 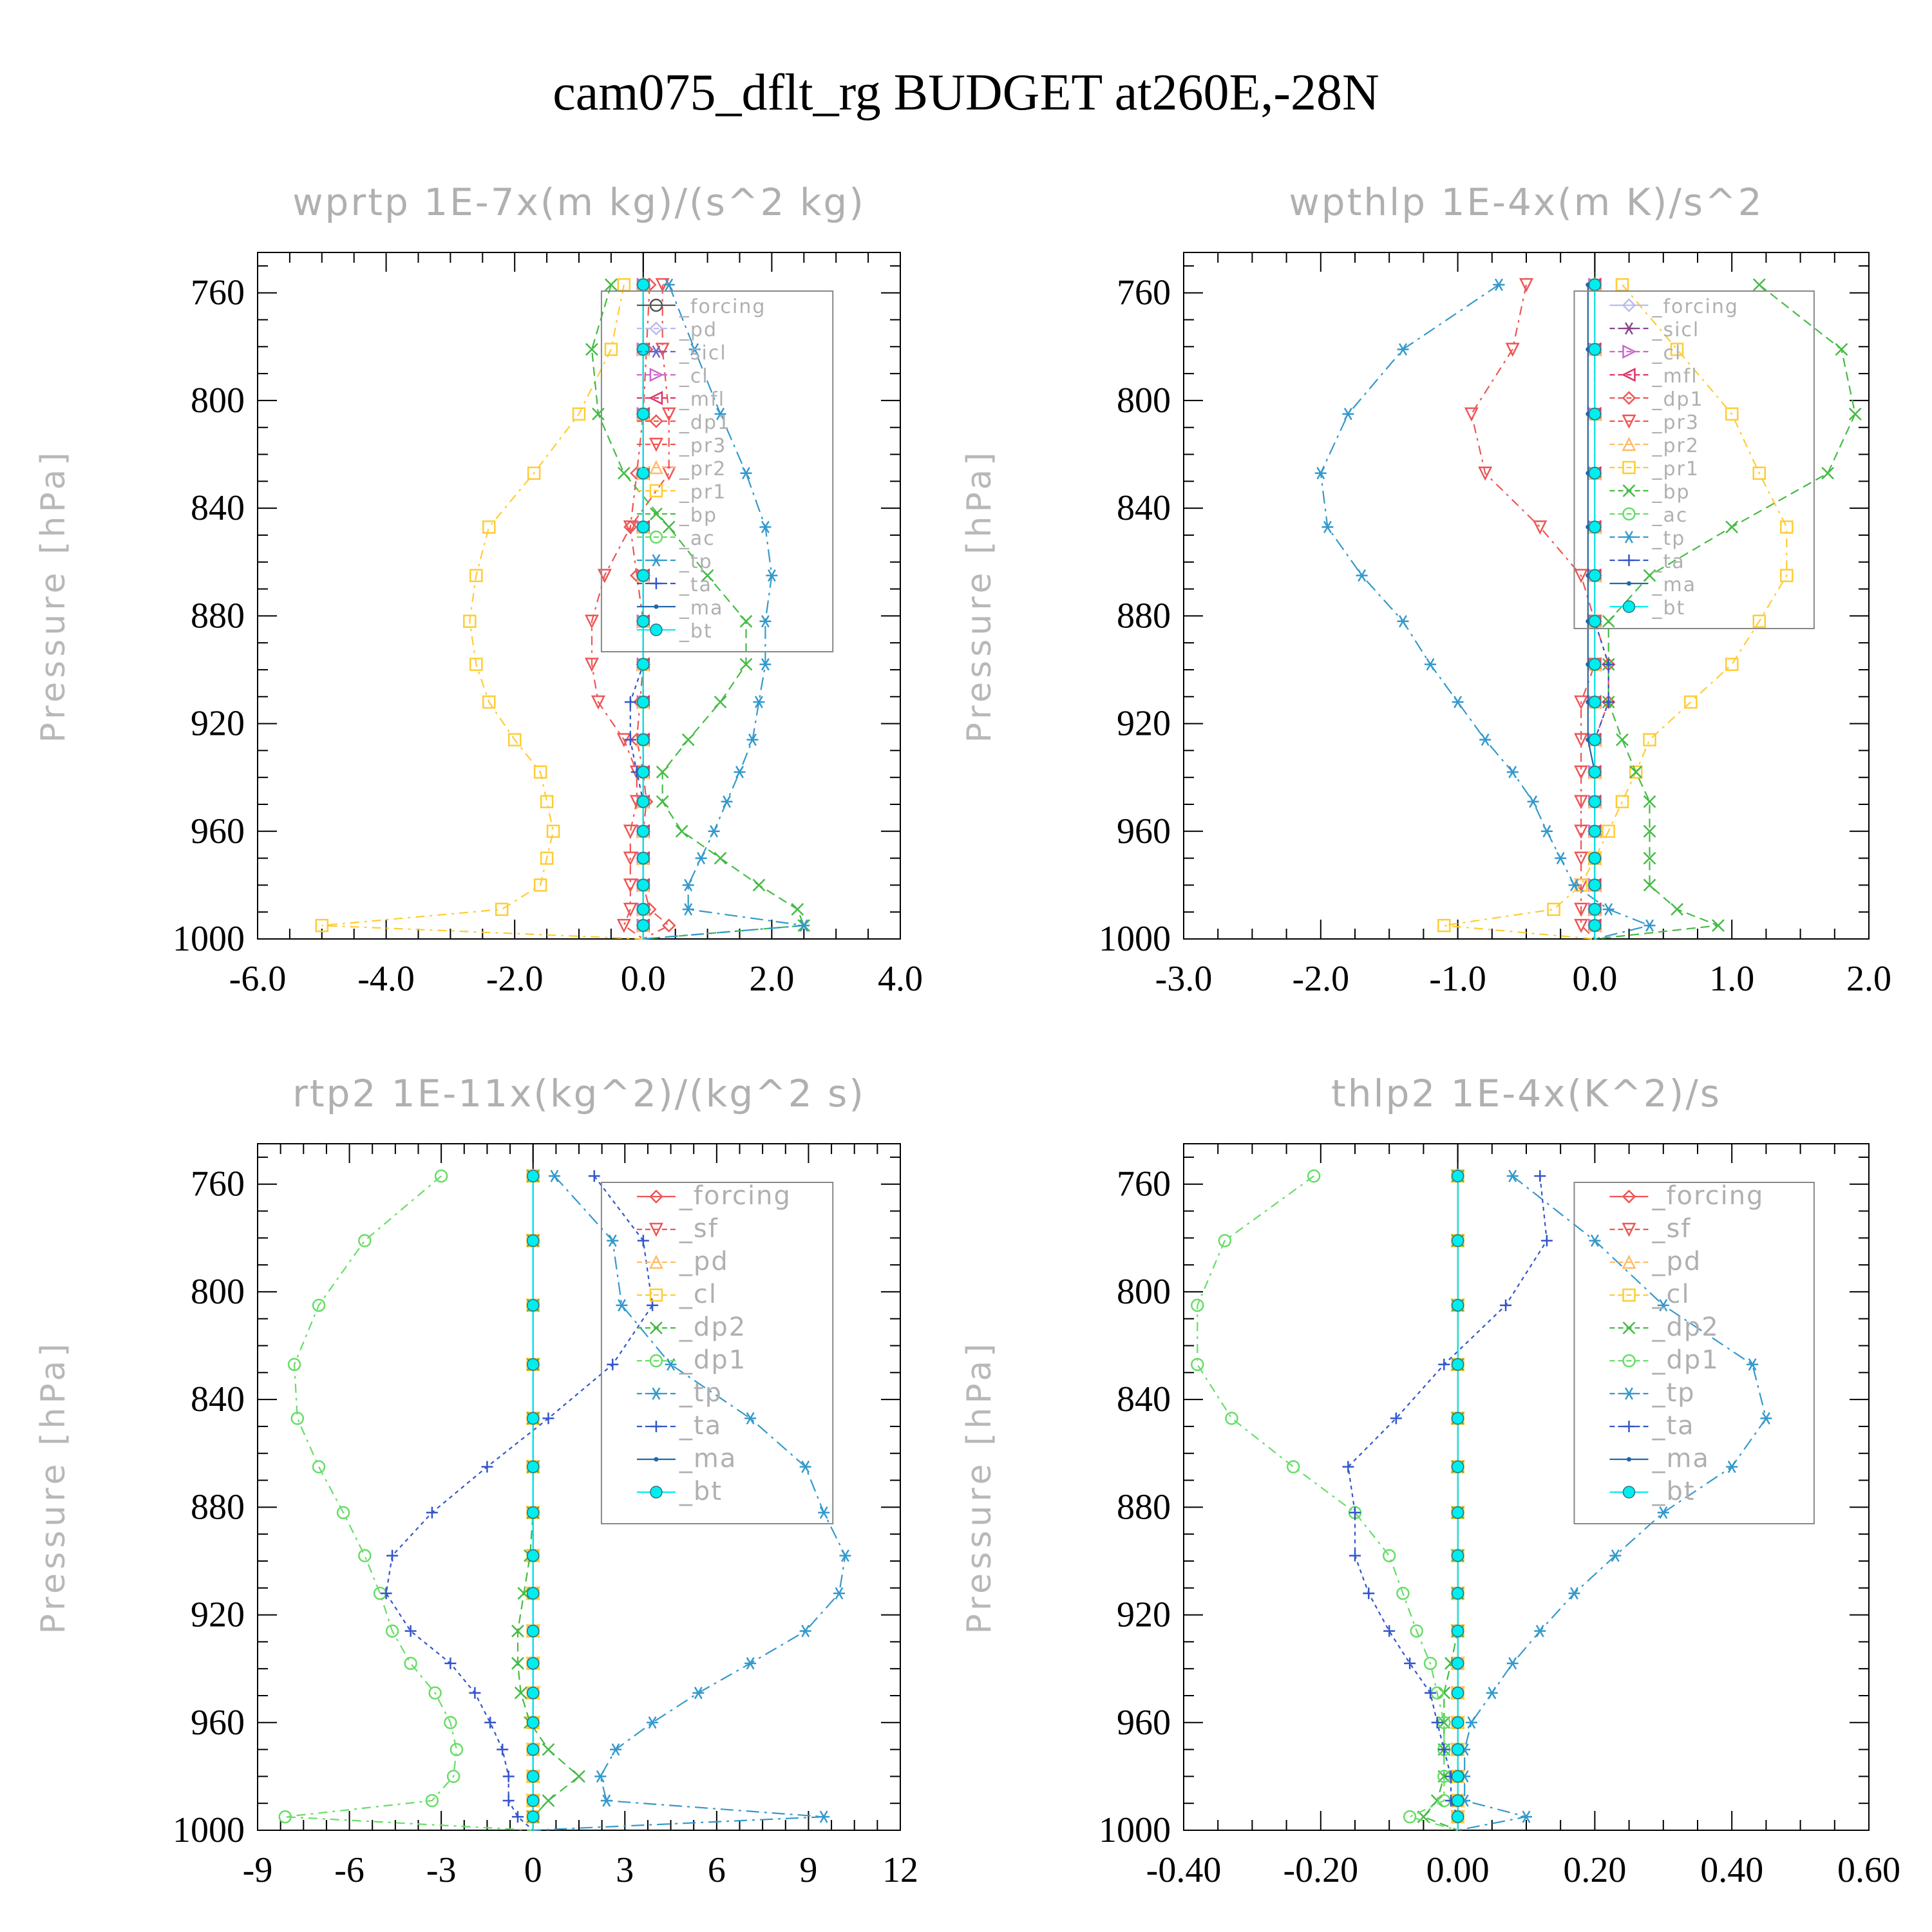 I want to click on legend-label: _tp, so click(x=1673, y=1393).